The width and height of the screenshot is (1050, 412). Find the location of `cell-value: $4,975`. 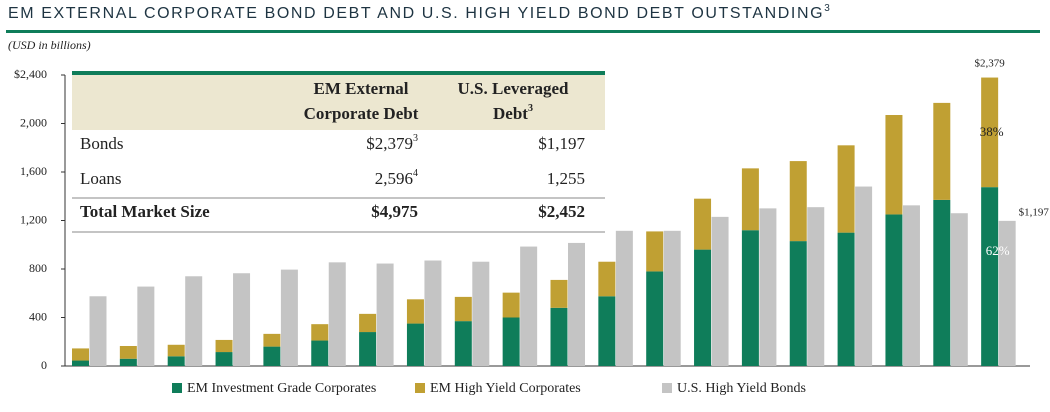

cell-value: $4,975 is located at coordinates (394, 211).